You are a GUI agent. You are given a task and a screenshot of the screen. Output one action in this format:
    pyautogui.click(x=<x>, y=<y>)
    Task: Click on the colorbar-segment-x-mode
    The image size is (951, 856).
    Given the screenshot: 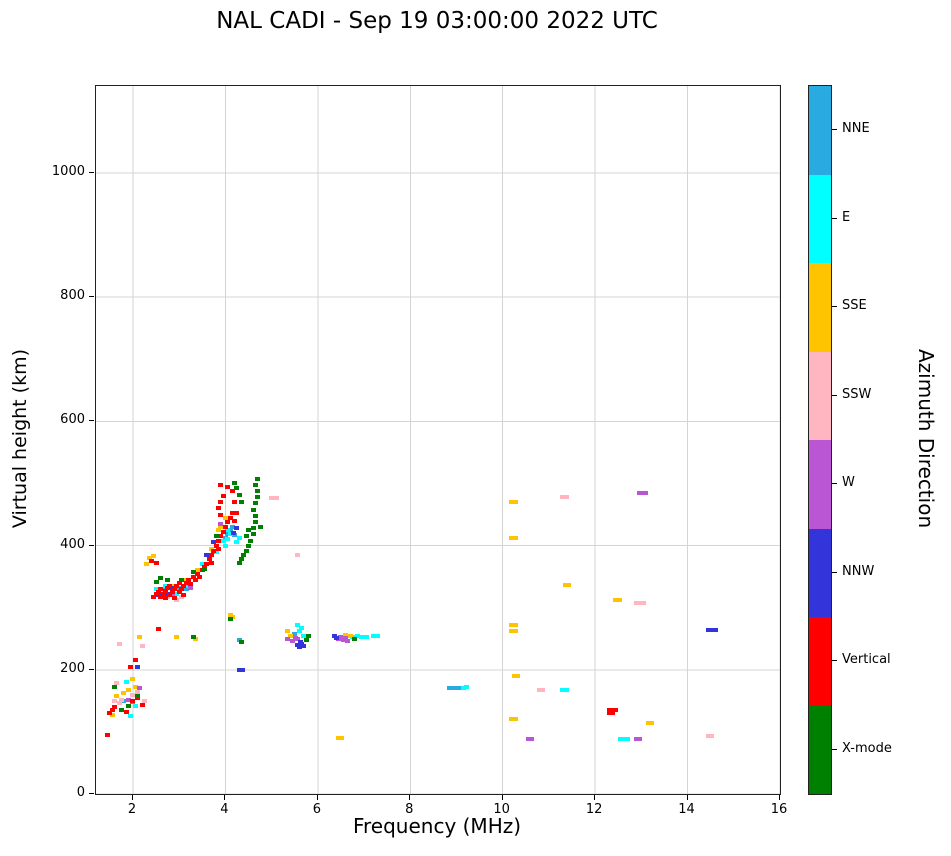 What is the action you would take?
    pyautogui.click(x=820, y=749)
    